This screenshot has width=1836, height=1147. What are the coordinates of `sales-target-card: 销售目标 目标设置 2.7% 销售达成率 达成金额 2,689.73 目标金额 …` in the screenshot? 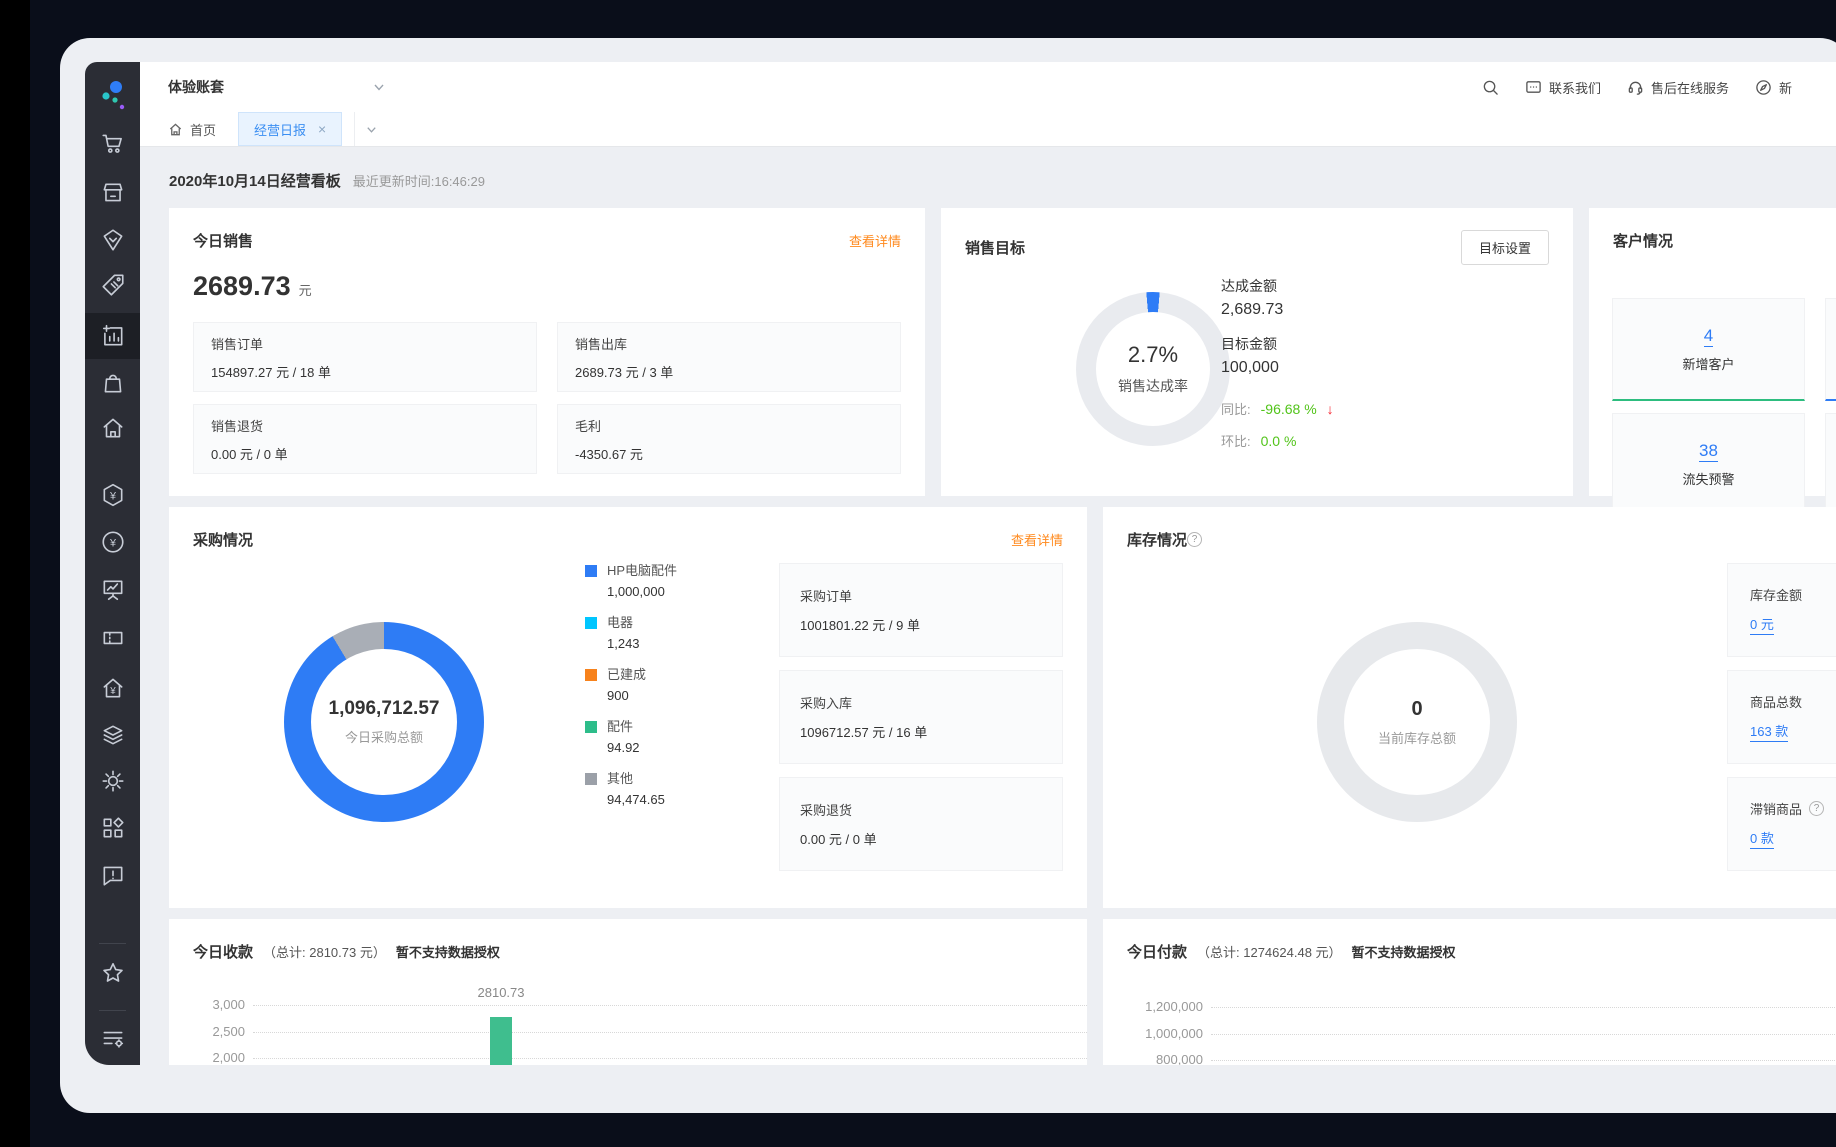 It's located at (1257, 352).